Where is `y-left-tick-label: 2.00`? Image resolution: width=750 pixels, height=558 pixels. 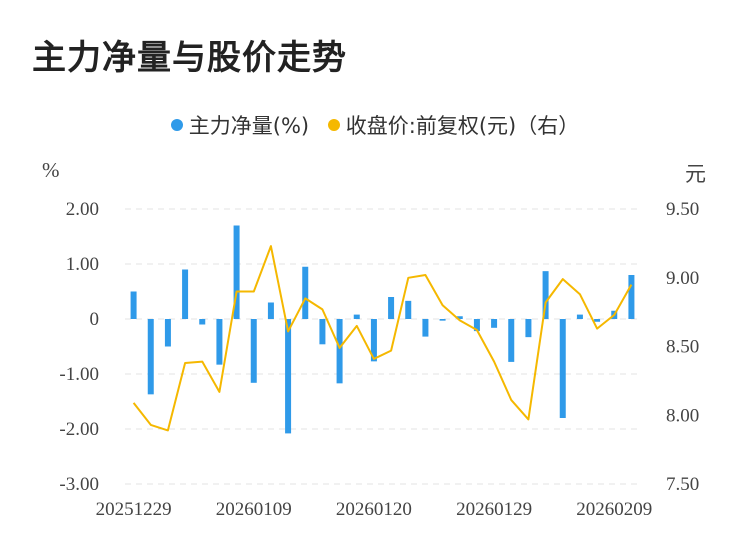
y-left-tick-label: 2.00 is located at coordinates (82, 209).